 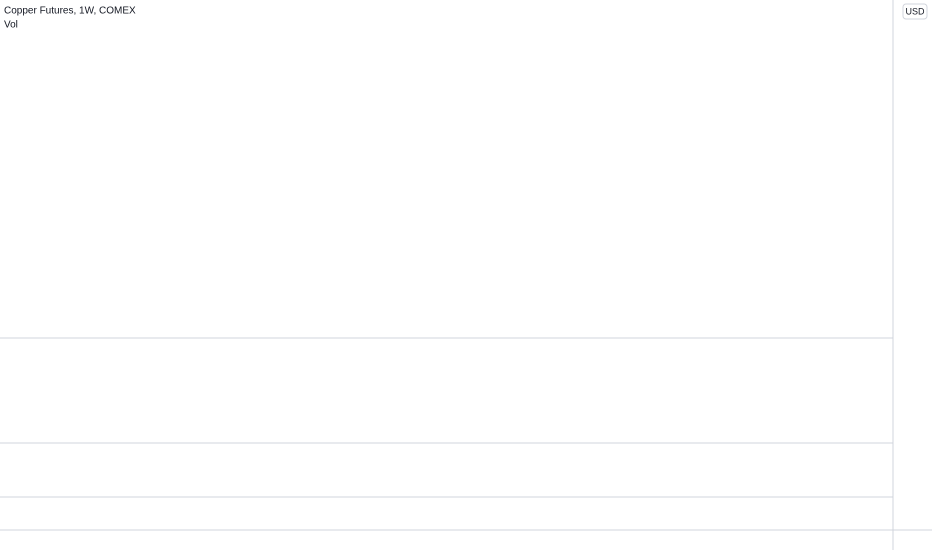 What do you see at coordinates (70, 11) in the screenshot?
I see `symbol-title: Copper Futures, 1W, COMEX` at bounding box center [70, 11].